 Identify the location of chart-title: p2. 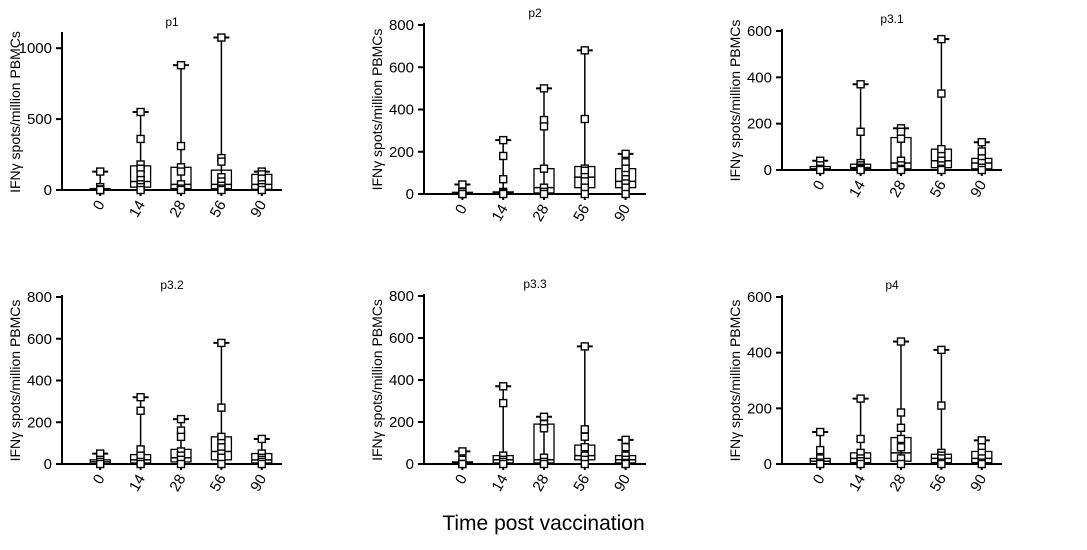
(535, 13).